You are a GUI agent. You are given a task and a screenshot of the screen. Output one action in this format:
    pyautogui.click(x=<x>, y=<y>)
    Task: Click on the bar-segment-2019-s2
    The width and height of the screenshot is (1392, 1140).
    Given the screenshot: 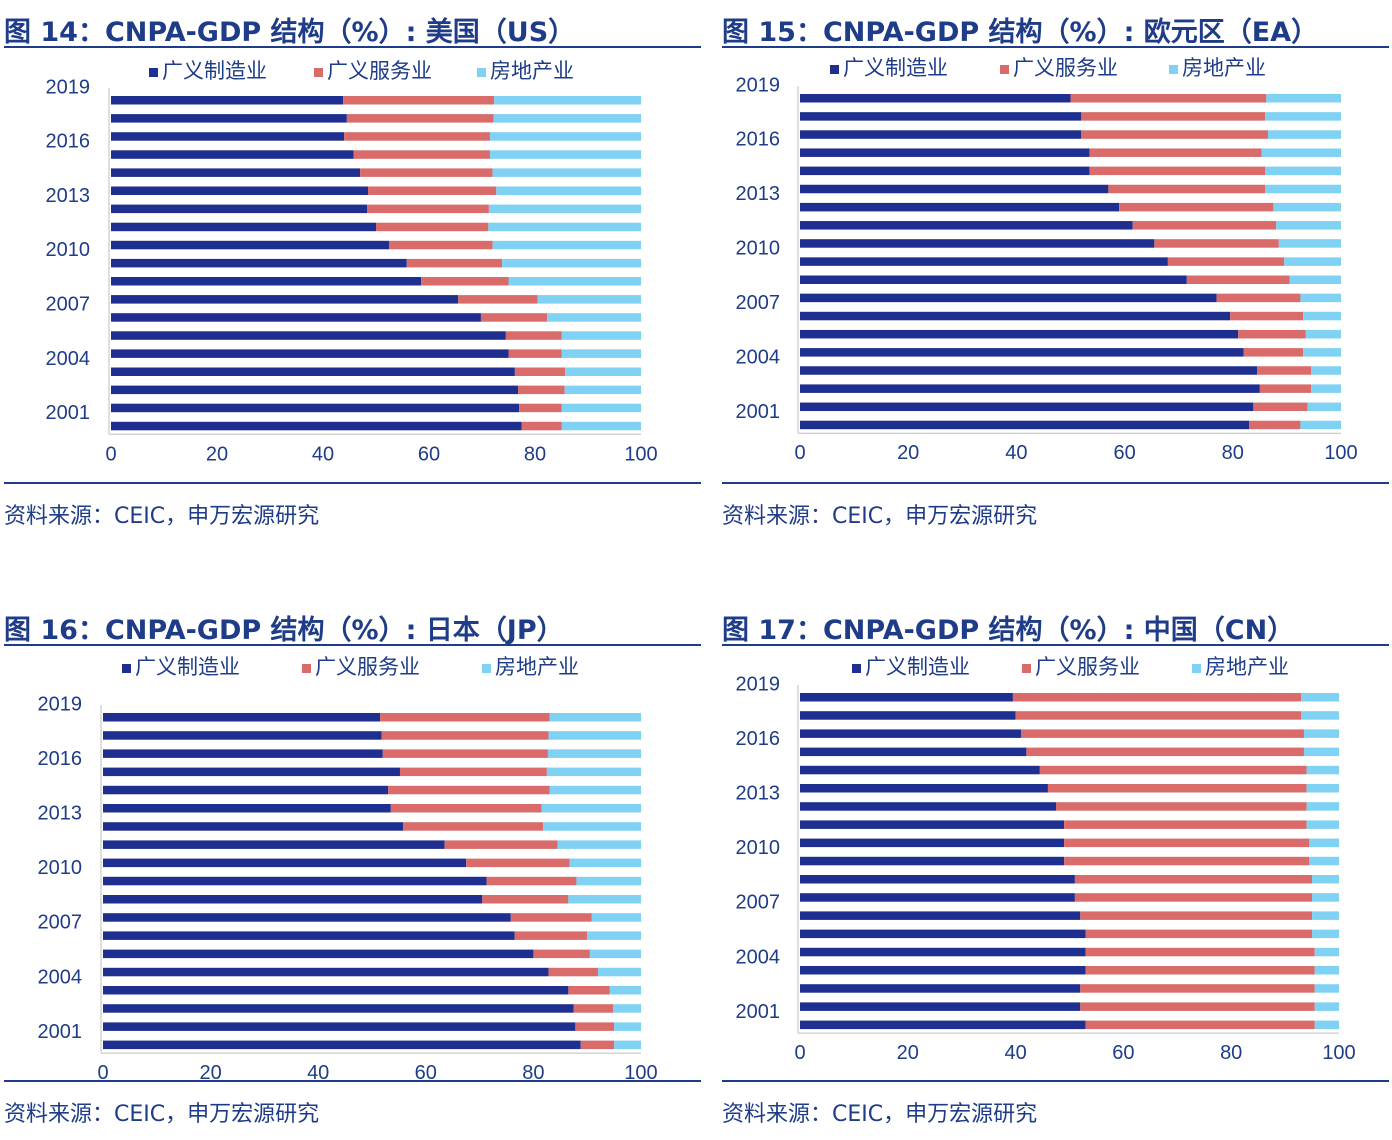 What is the action you would take?
    pyautogui.click(x=419, y=100)
    